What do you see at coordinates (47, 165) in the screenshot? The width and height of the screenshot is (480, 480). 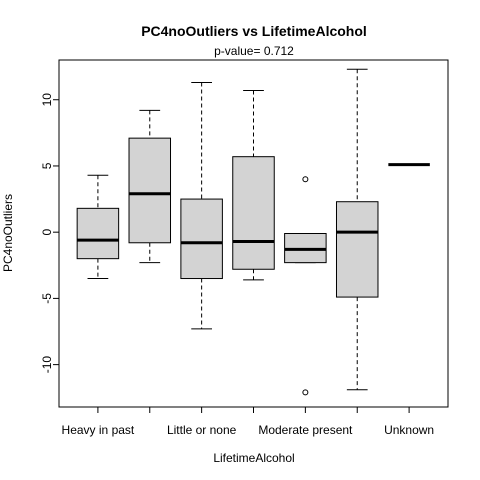 I see `y-tick-label: 5` at bounding box center [47, 165].